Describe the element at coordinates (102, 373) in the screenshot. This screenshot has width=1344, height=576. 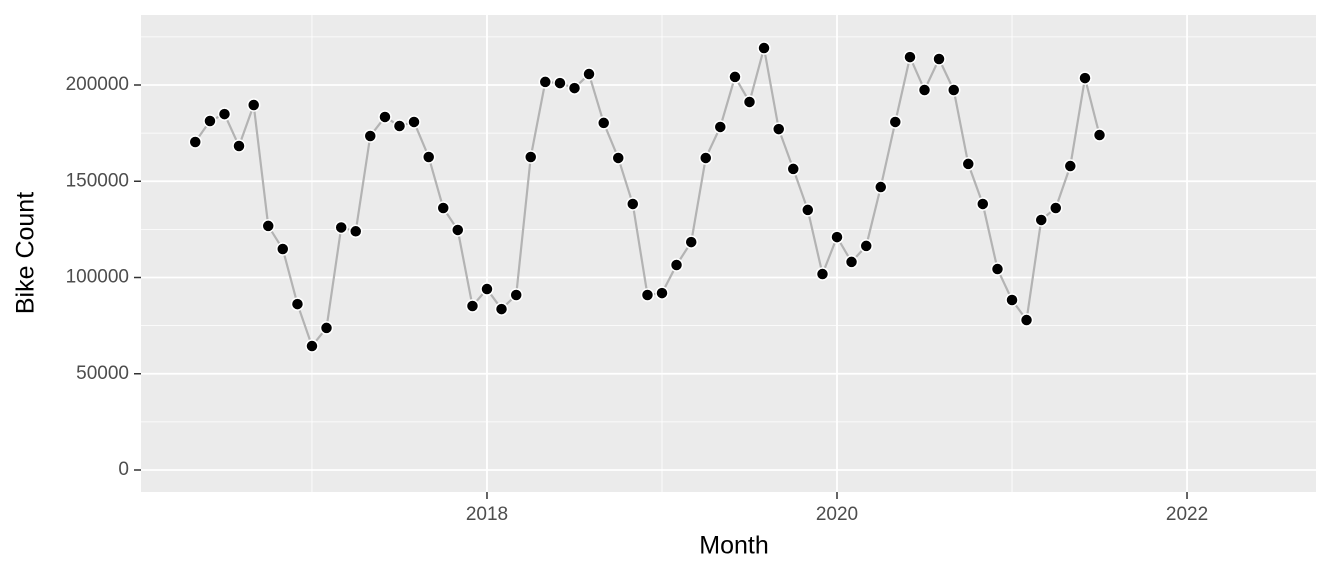
I see `y-tick-label: 50000` at that location.